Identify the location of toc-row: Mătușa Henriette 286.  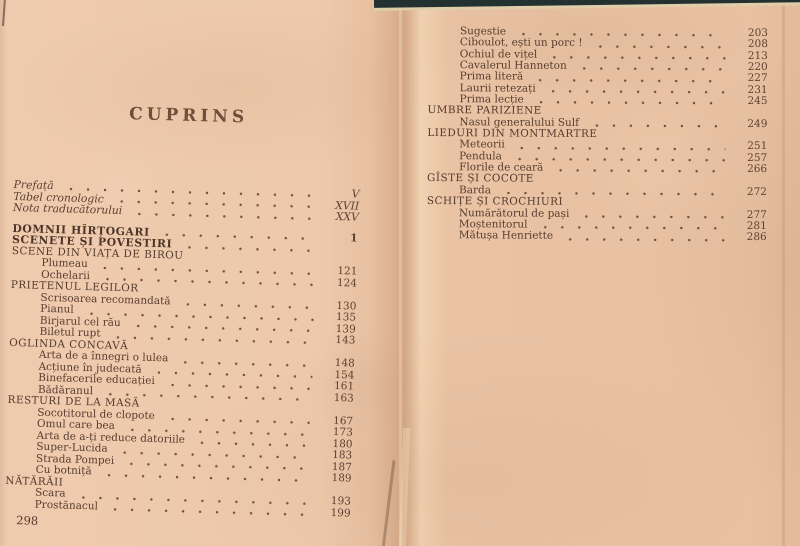
(597, 236).